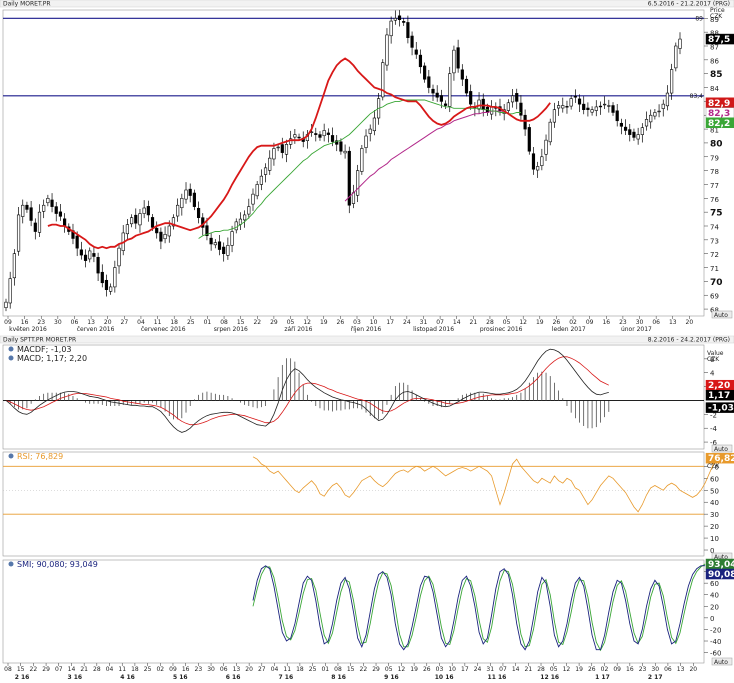  Describe the element at coordinates (241, 322) in the screenshot. I see `price-x-tick-label: 15` at that location.